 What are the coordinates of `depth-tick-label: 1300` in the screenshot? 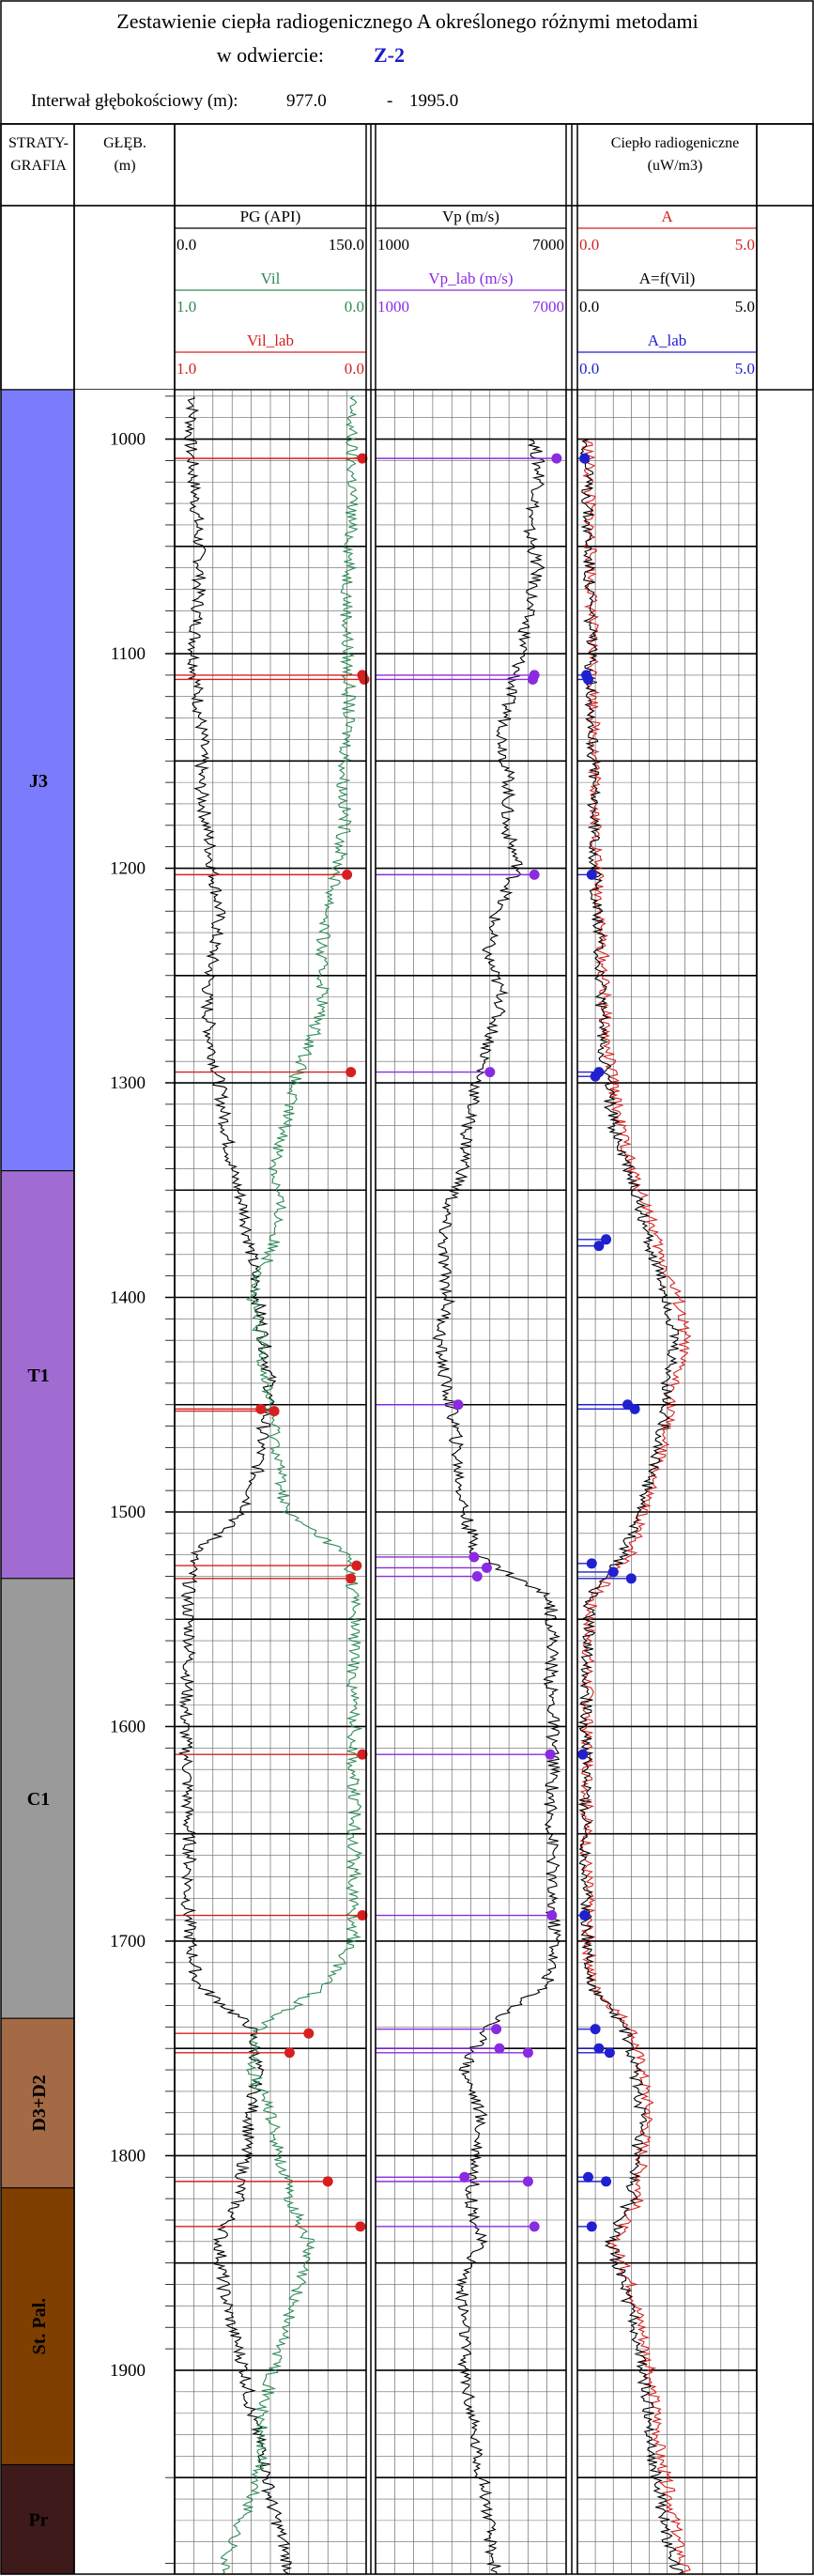 It's located at (128, 1083).